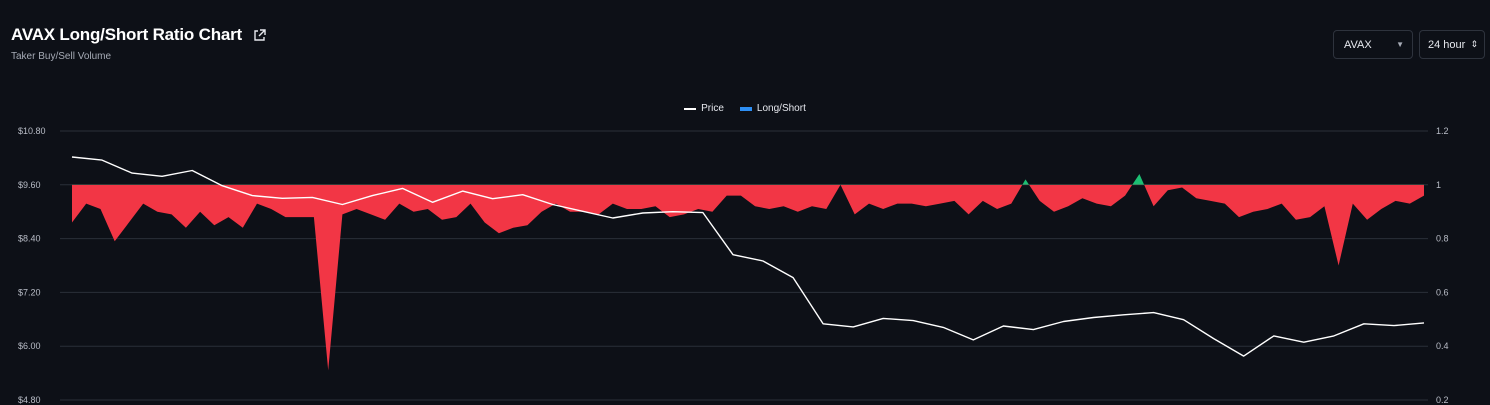  I want to click on right-axis-tick: 1.2, so click(1442, 131).